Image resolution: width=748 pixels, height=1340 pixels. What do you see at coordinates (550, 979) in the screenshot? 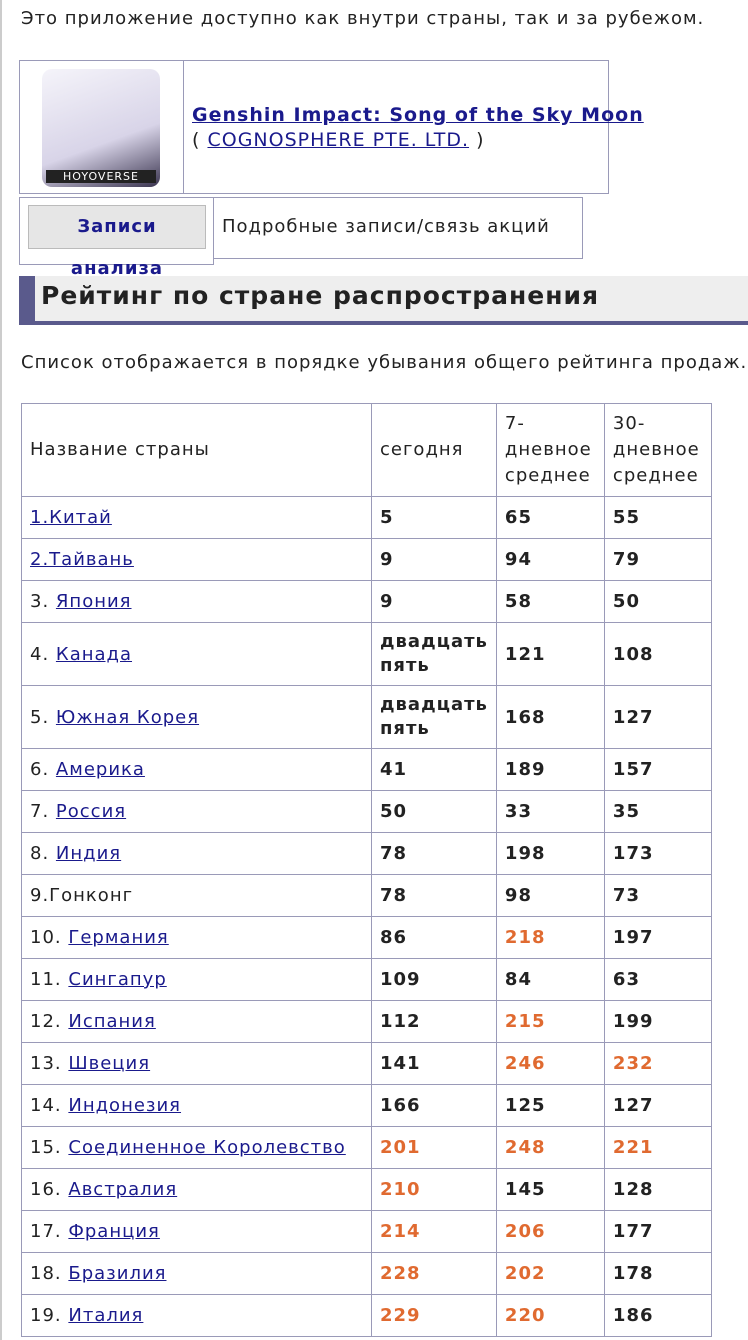
I see `value-cell: 84` at bounding box center [550, 979].